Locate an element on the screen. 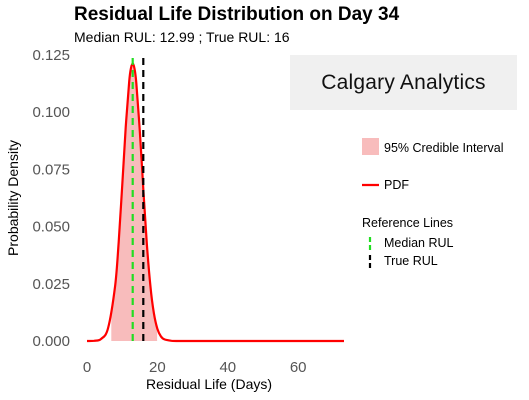  brand-badge: Calgary Analytics is located at coordinates (403, 82).